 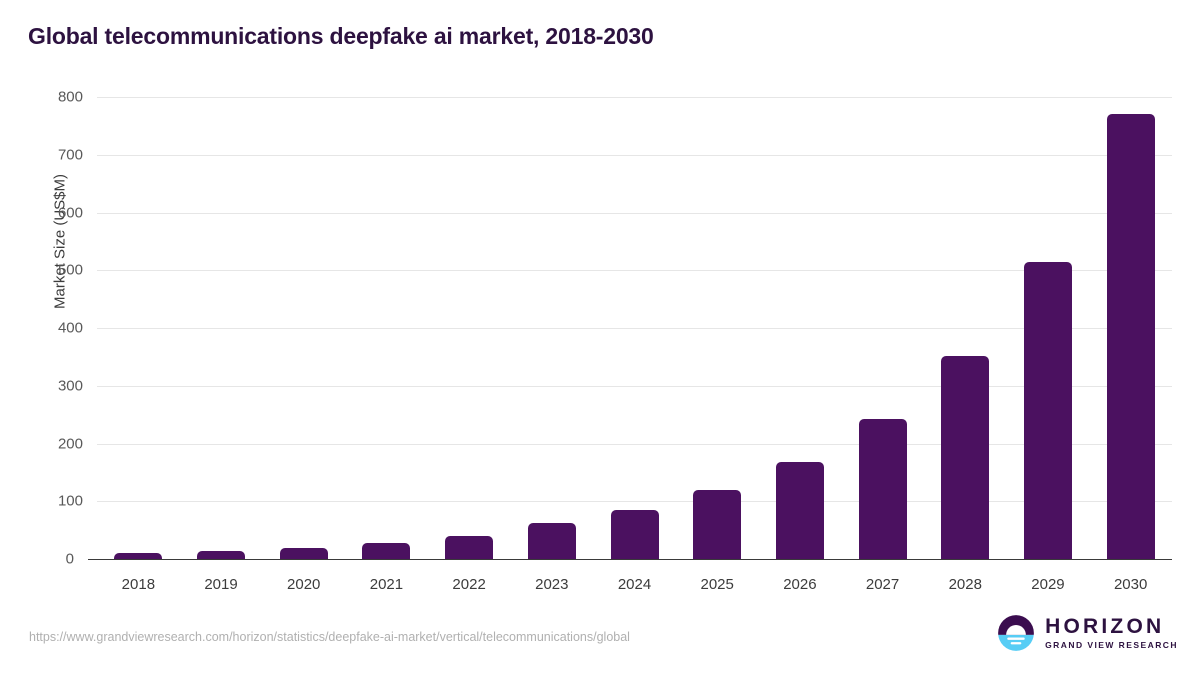 What do you see at coordinates (1130, 584) in the screenshot?
I see `x-axis-tick-label: 2030` at bounding box center [1130, 584].